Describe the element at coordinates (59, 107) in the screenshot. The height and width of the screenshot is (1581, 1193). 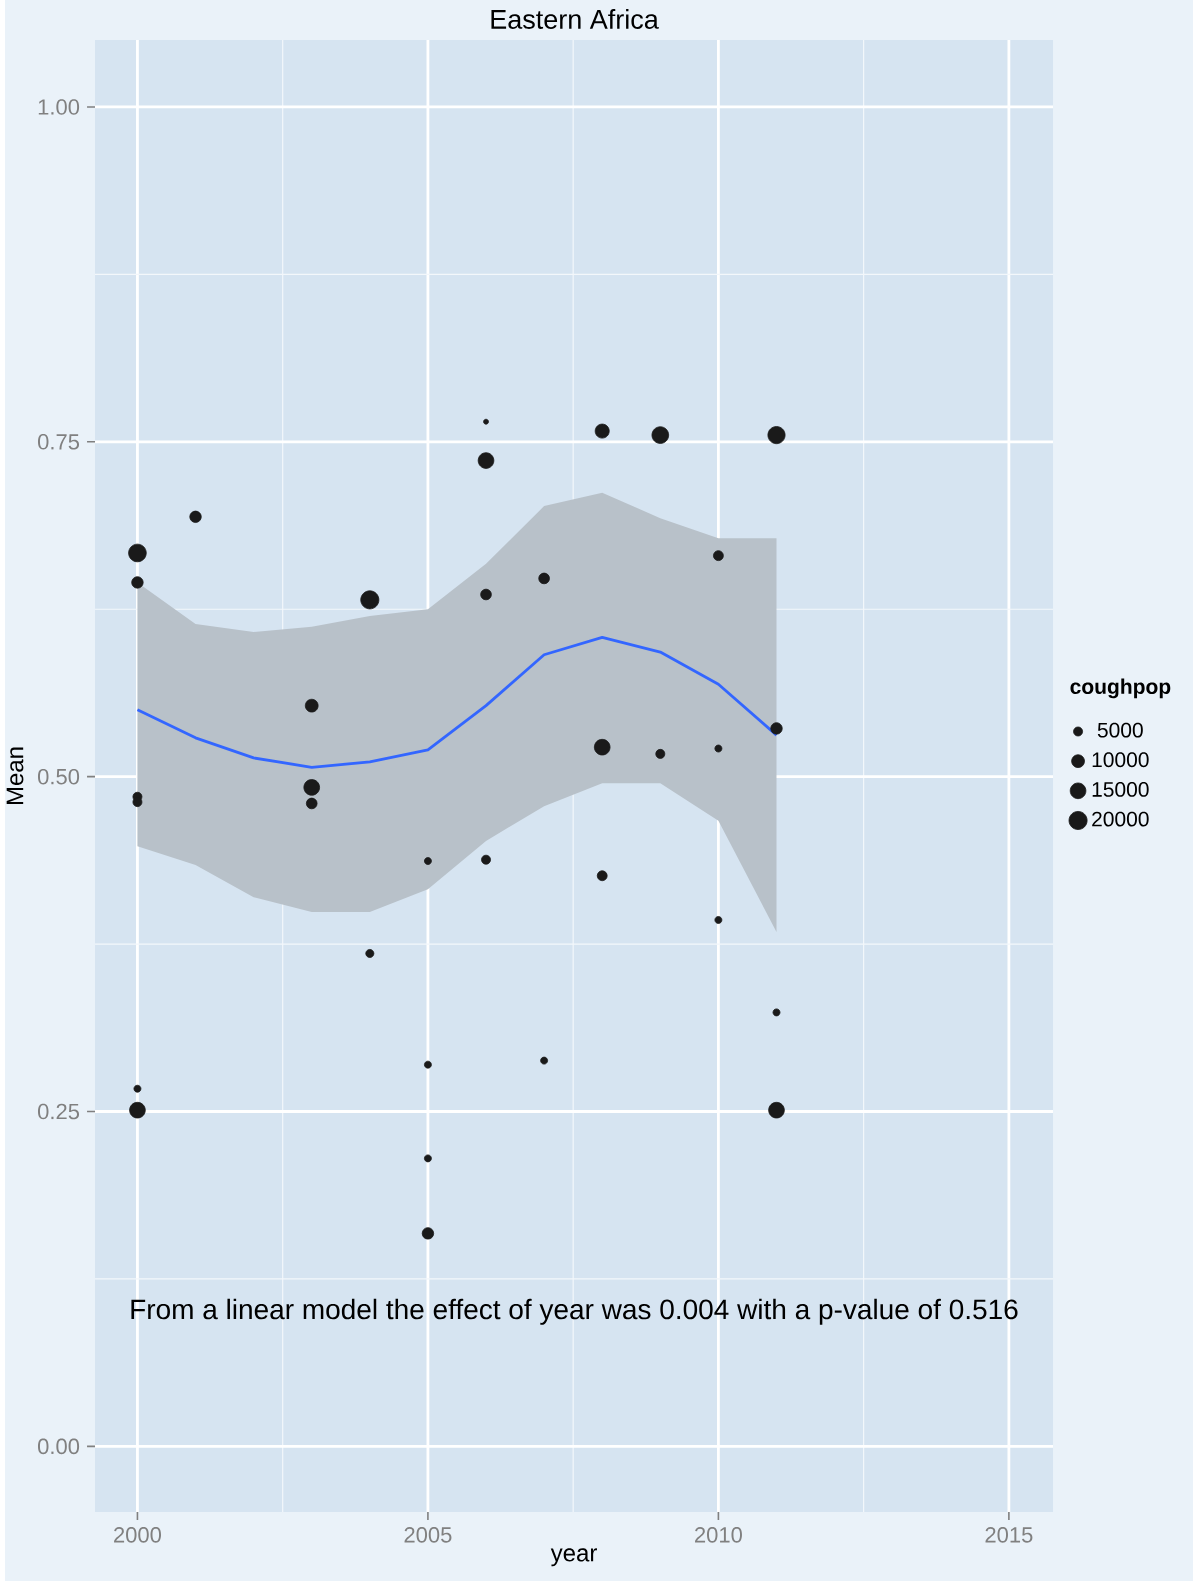
I see `y-tick-label: 1.00` at that location.